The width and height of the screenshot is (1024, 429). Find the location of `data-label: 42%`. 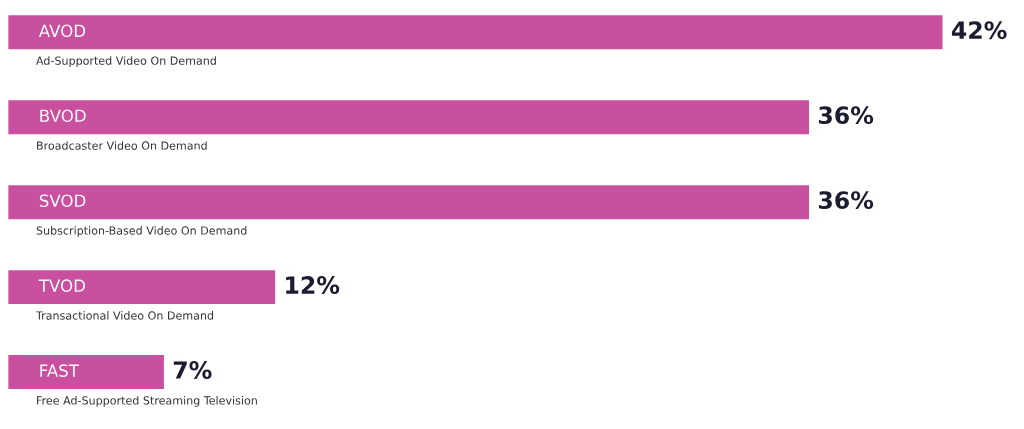

data-label: 42% is located at coordinates (979, 30).